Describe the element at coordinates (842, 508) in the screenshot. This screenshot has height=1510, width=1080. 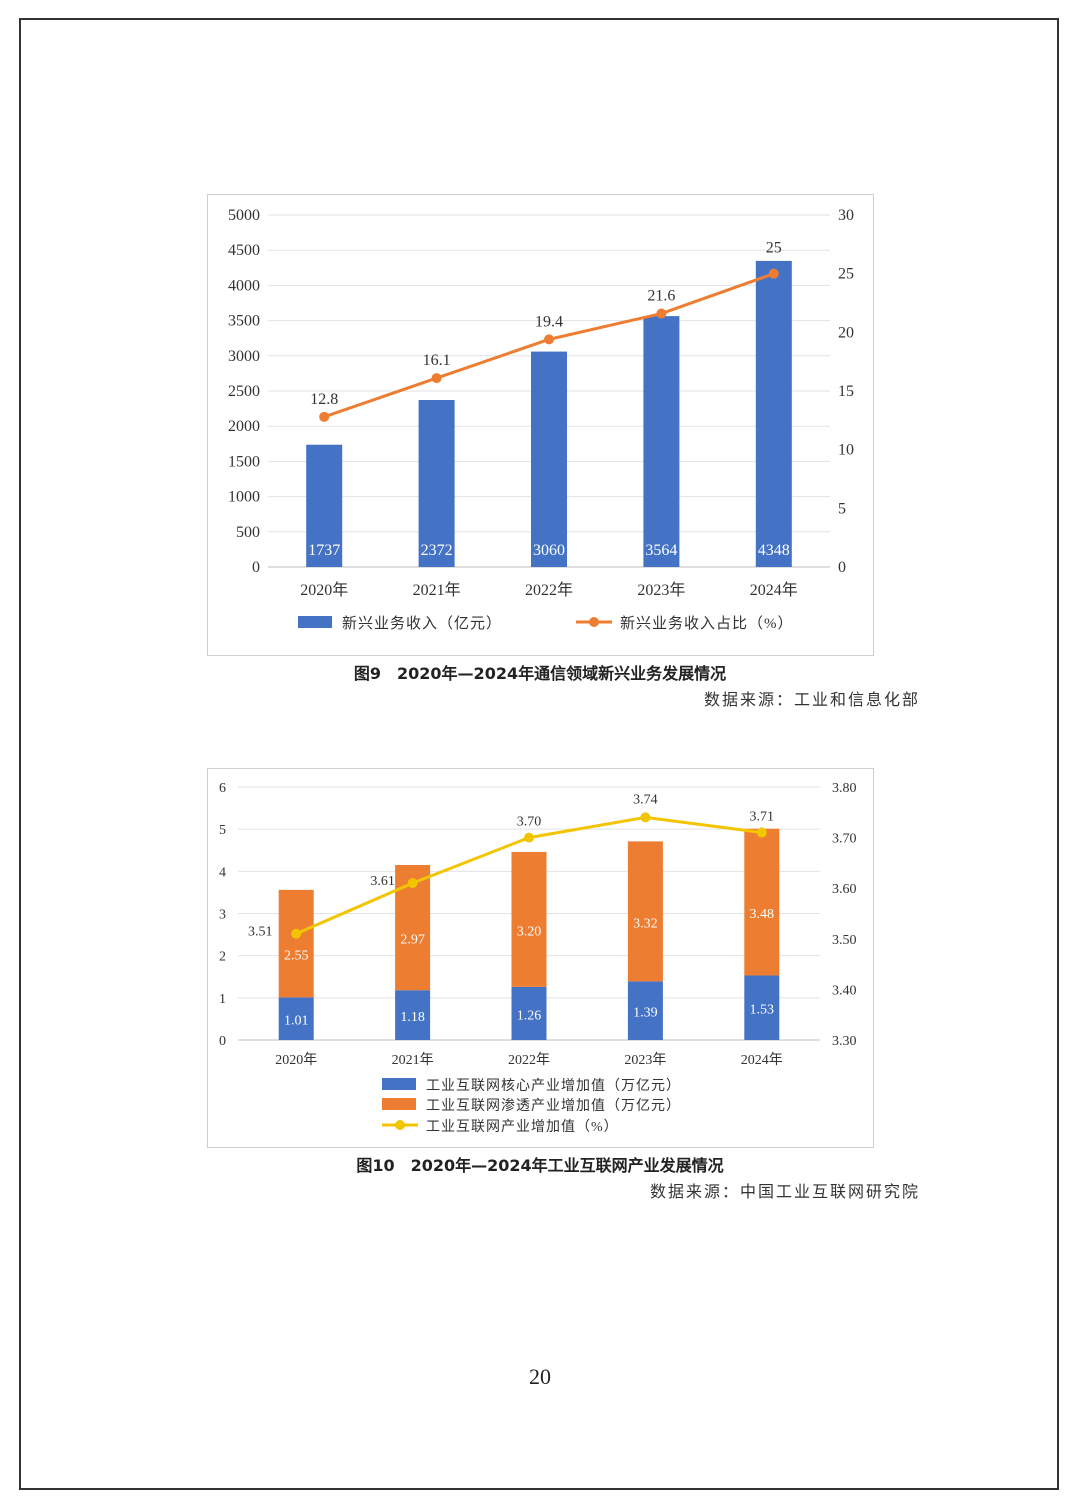
I see `y-right-tick-label: 5` at that location.